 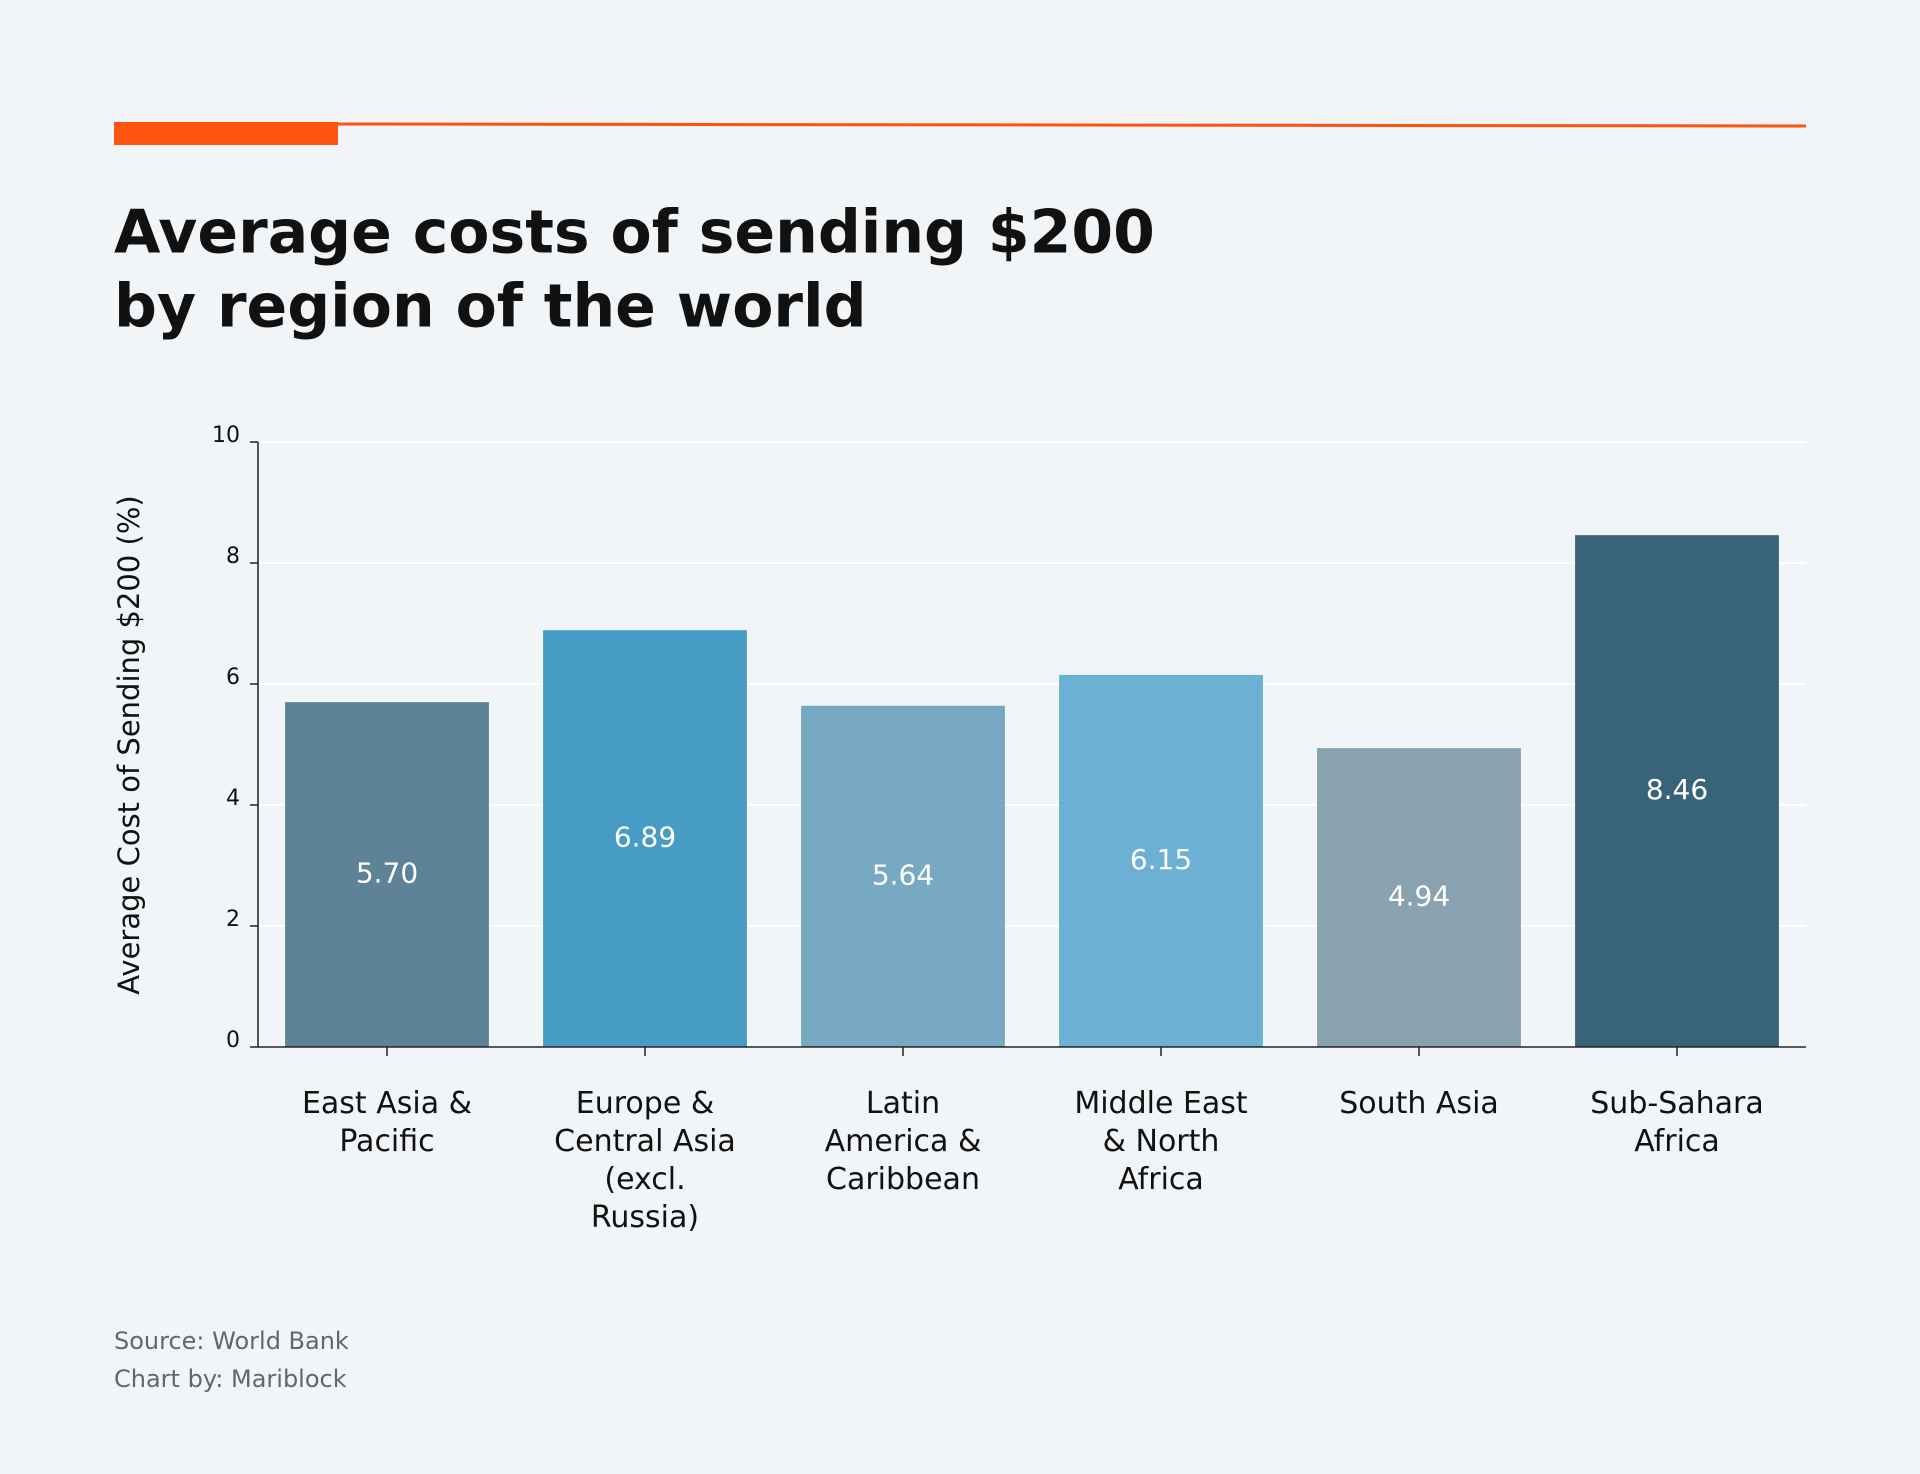 What do you see at coordinates (1161, 1141) in the screenshot?
I see `x-tick-label: Middle East & North Africa` at bounding box center [1161, 1141].